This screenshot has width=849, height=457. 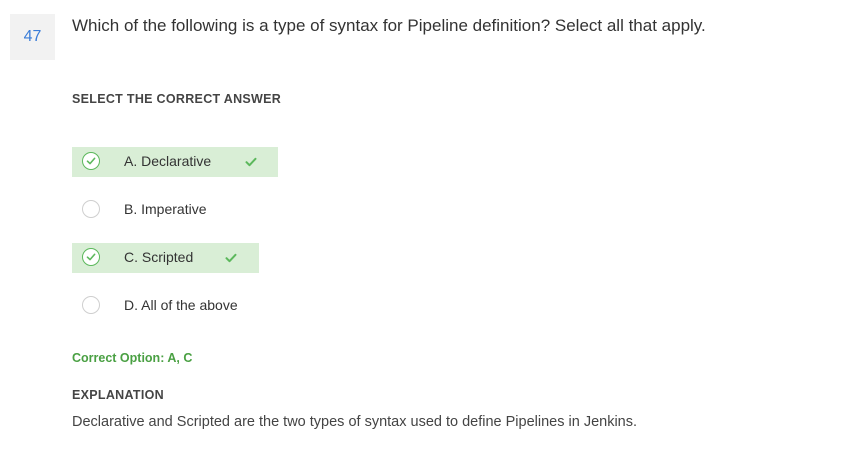 I want to click on explanation-heading: EXPLANATION, so click(x=118, y=395).